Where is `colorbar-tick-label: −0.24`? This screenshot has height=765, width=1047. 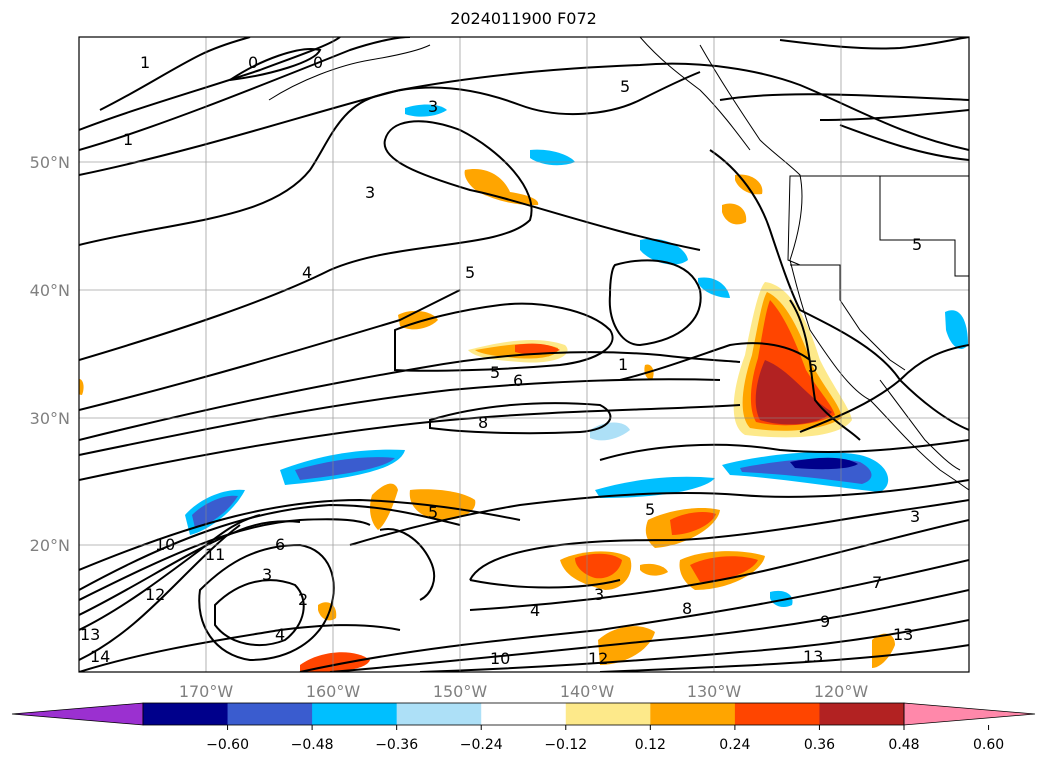
colorbar-tick-label: −0.24 is located at coordinates (481, 745).